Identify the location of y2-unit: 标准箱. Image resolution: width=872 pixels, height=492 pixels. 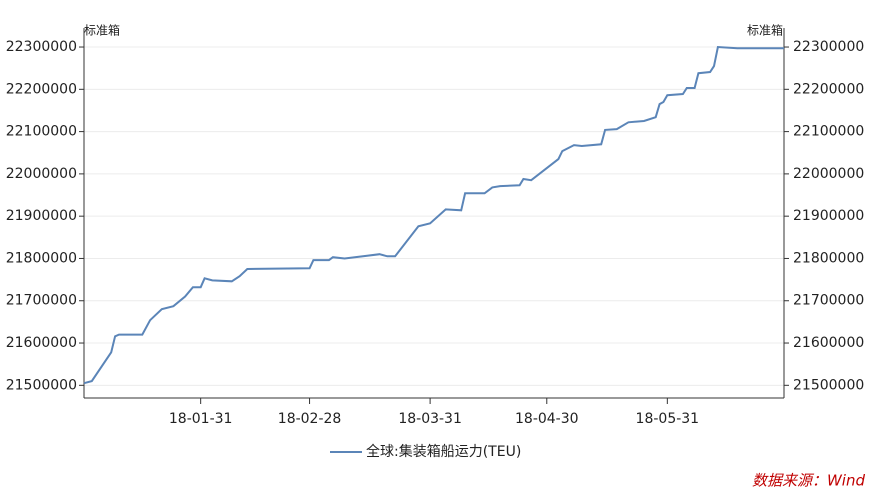
(765, 30).